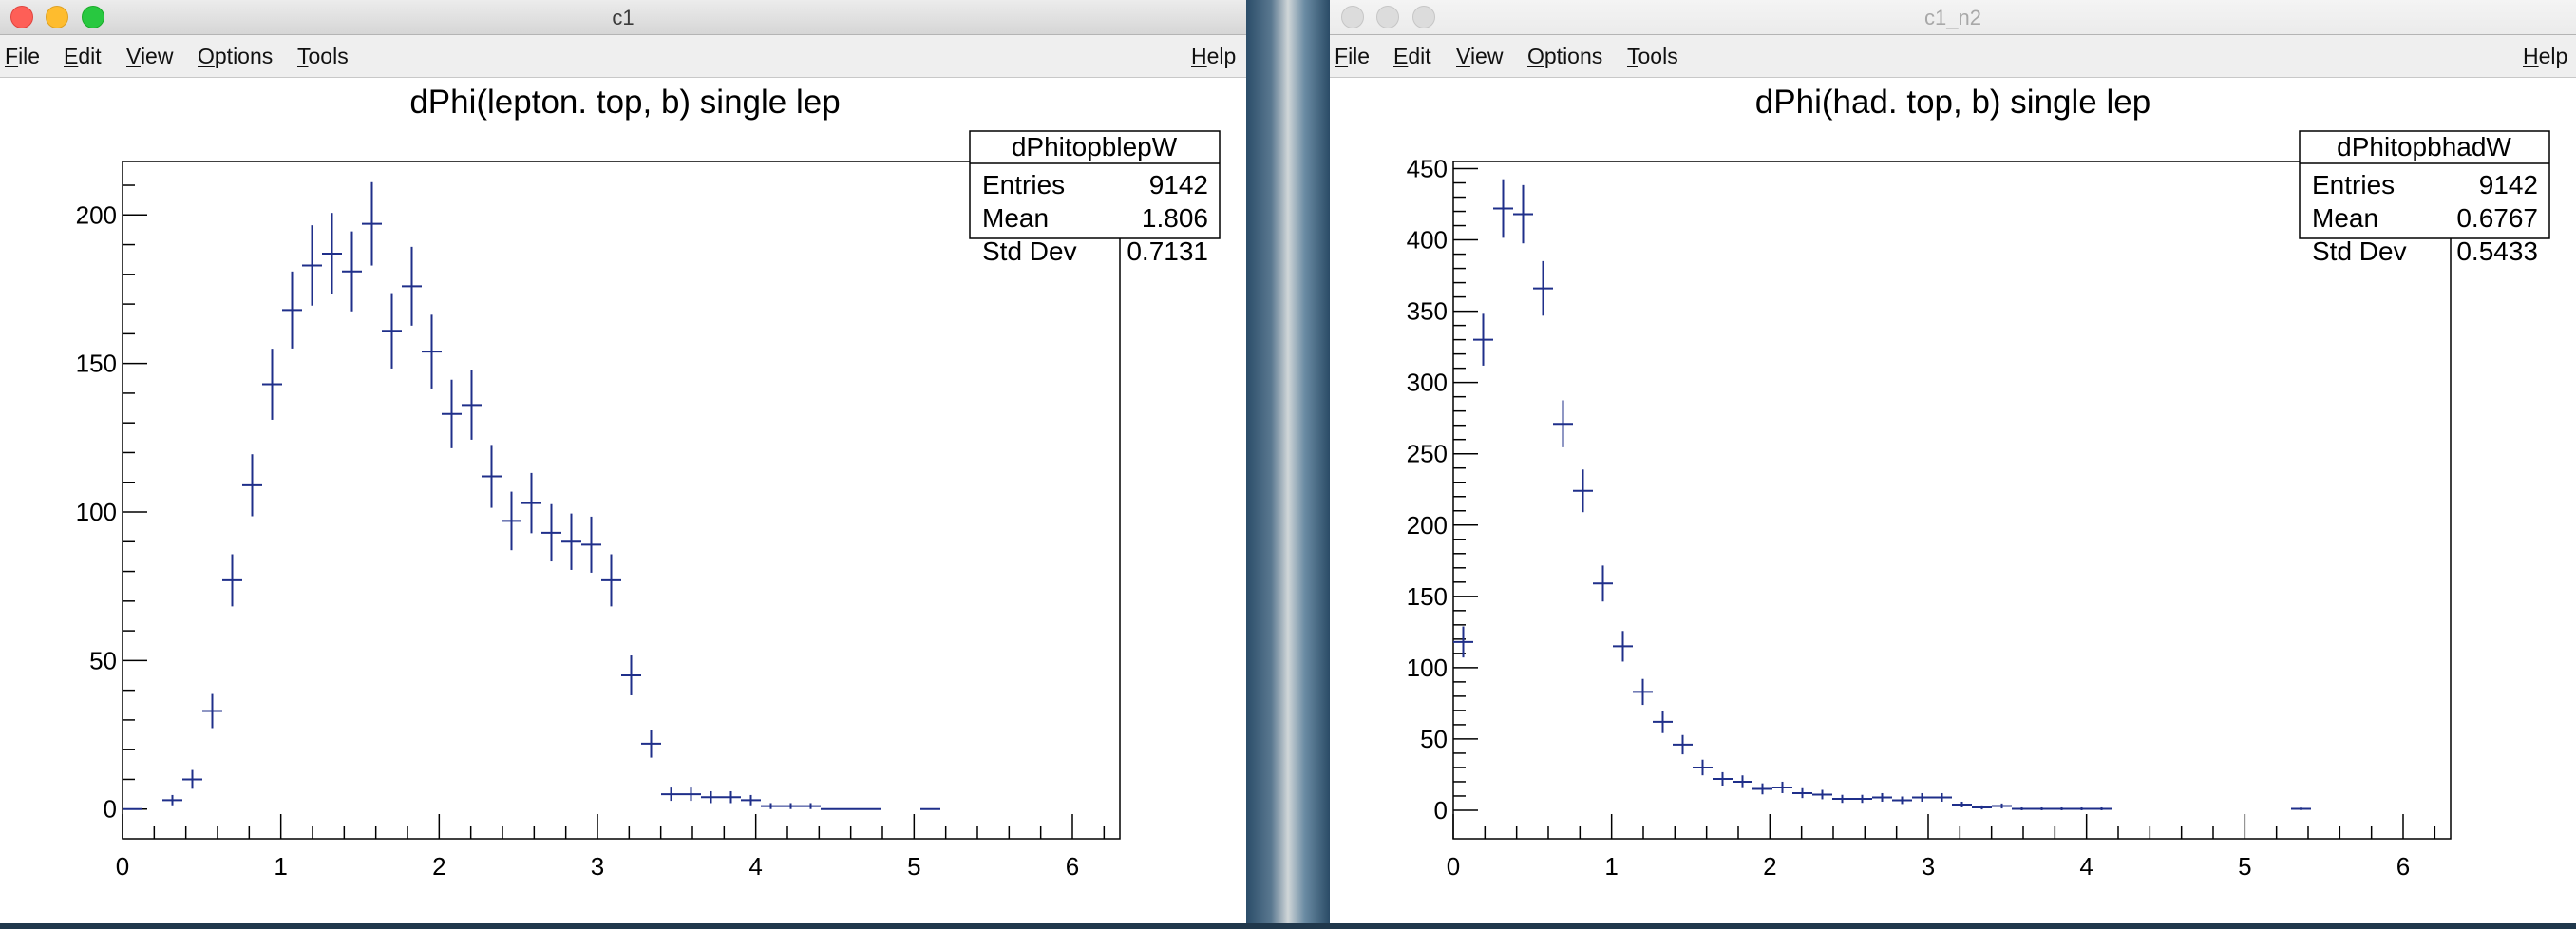 The height and width of the screenshot is (929, 2576). What do you see at coordinates (1427, 169) in the screenshot?
I see `y-tick-label: 450` at bounding box center [1427, 169].